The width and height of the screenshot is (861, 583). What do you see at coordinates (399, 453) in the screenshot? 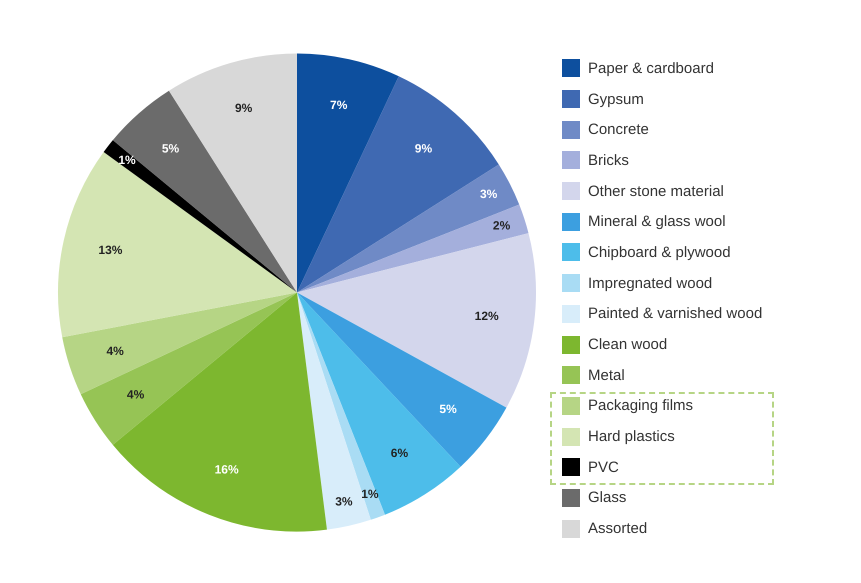
I see `data-label: 6%` at bounding box center [399, 453].